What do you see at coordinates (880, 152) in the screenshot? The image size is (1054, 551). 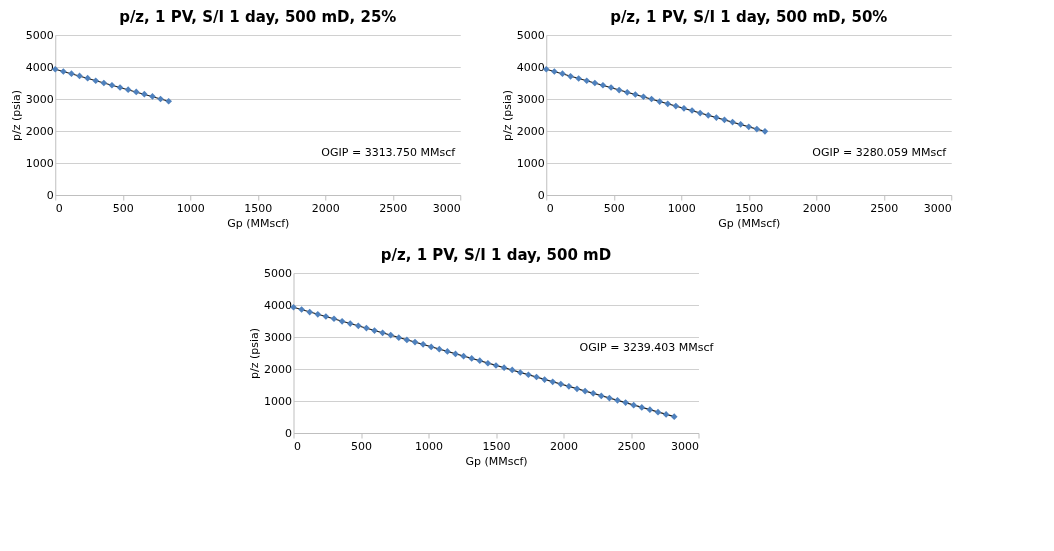 I see `annotation: OGIP = 3280.059 MMscf` at bounding box center [880, 152].